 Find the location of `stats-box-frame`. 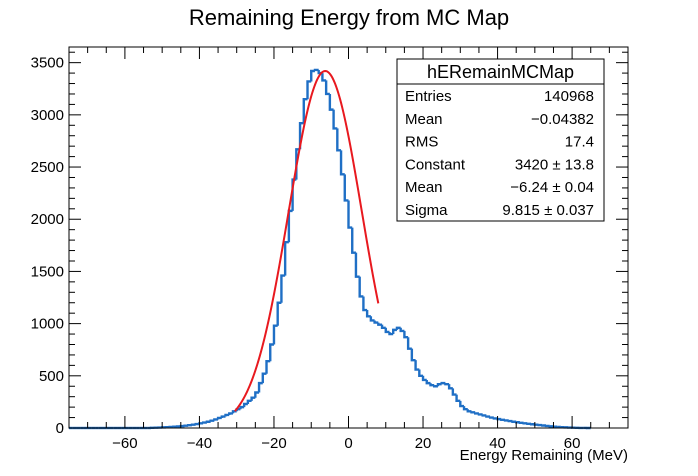

stats-box-frame is located at coordinates (500, 140).